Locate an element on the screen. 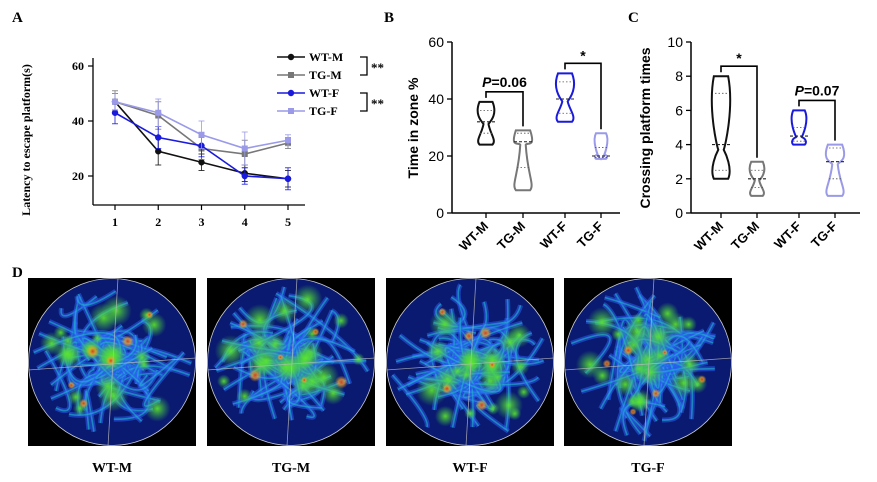 The width and height of the screenshot is (877, 482). panel-c-ytick-label: 8 is located at coordinates (679, 76).